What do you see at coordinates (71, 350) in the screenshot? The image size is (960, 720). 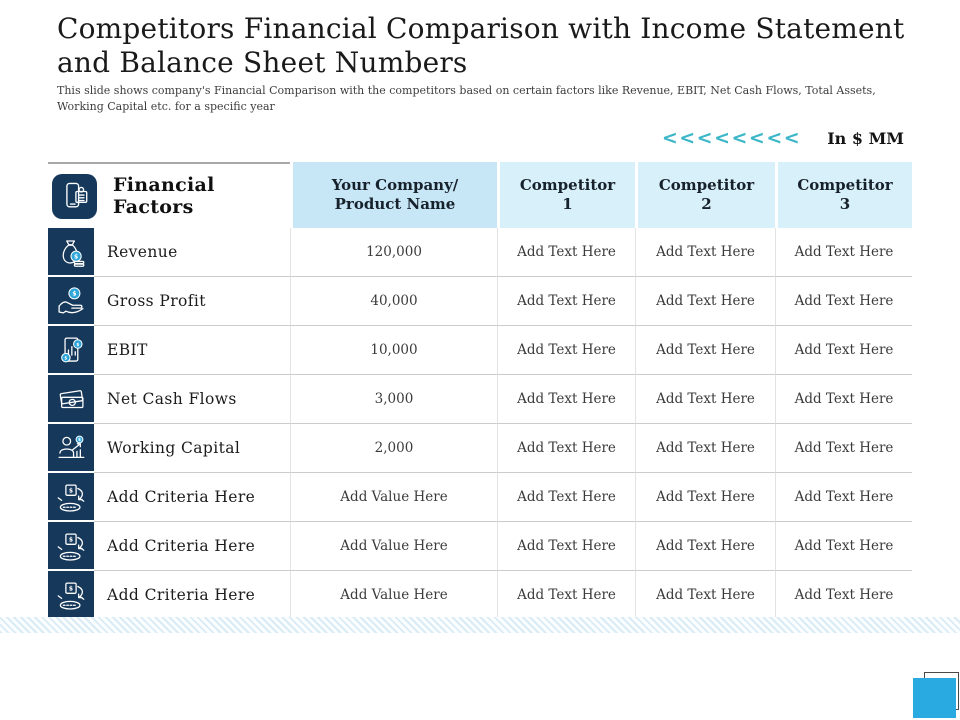 I see `receipt-coins-icon` at bounding box center [71, 350].